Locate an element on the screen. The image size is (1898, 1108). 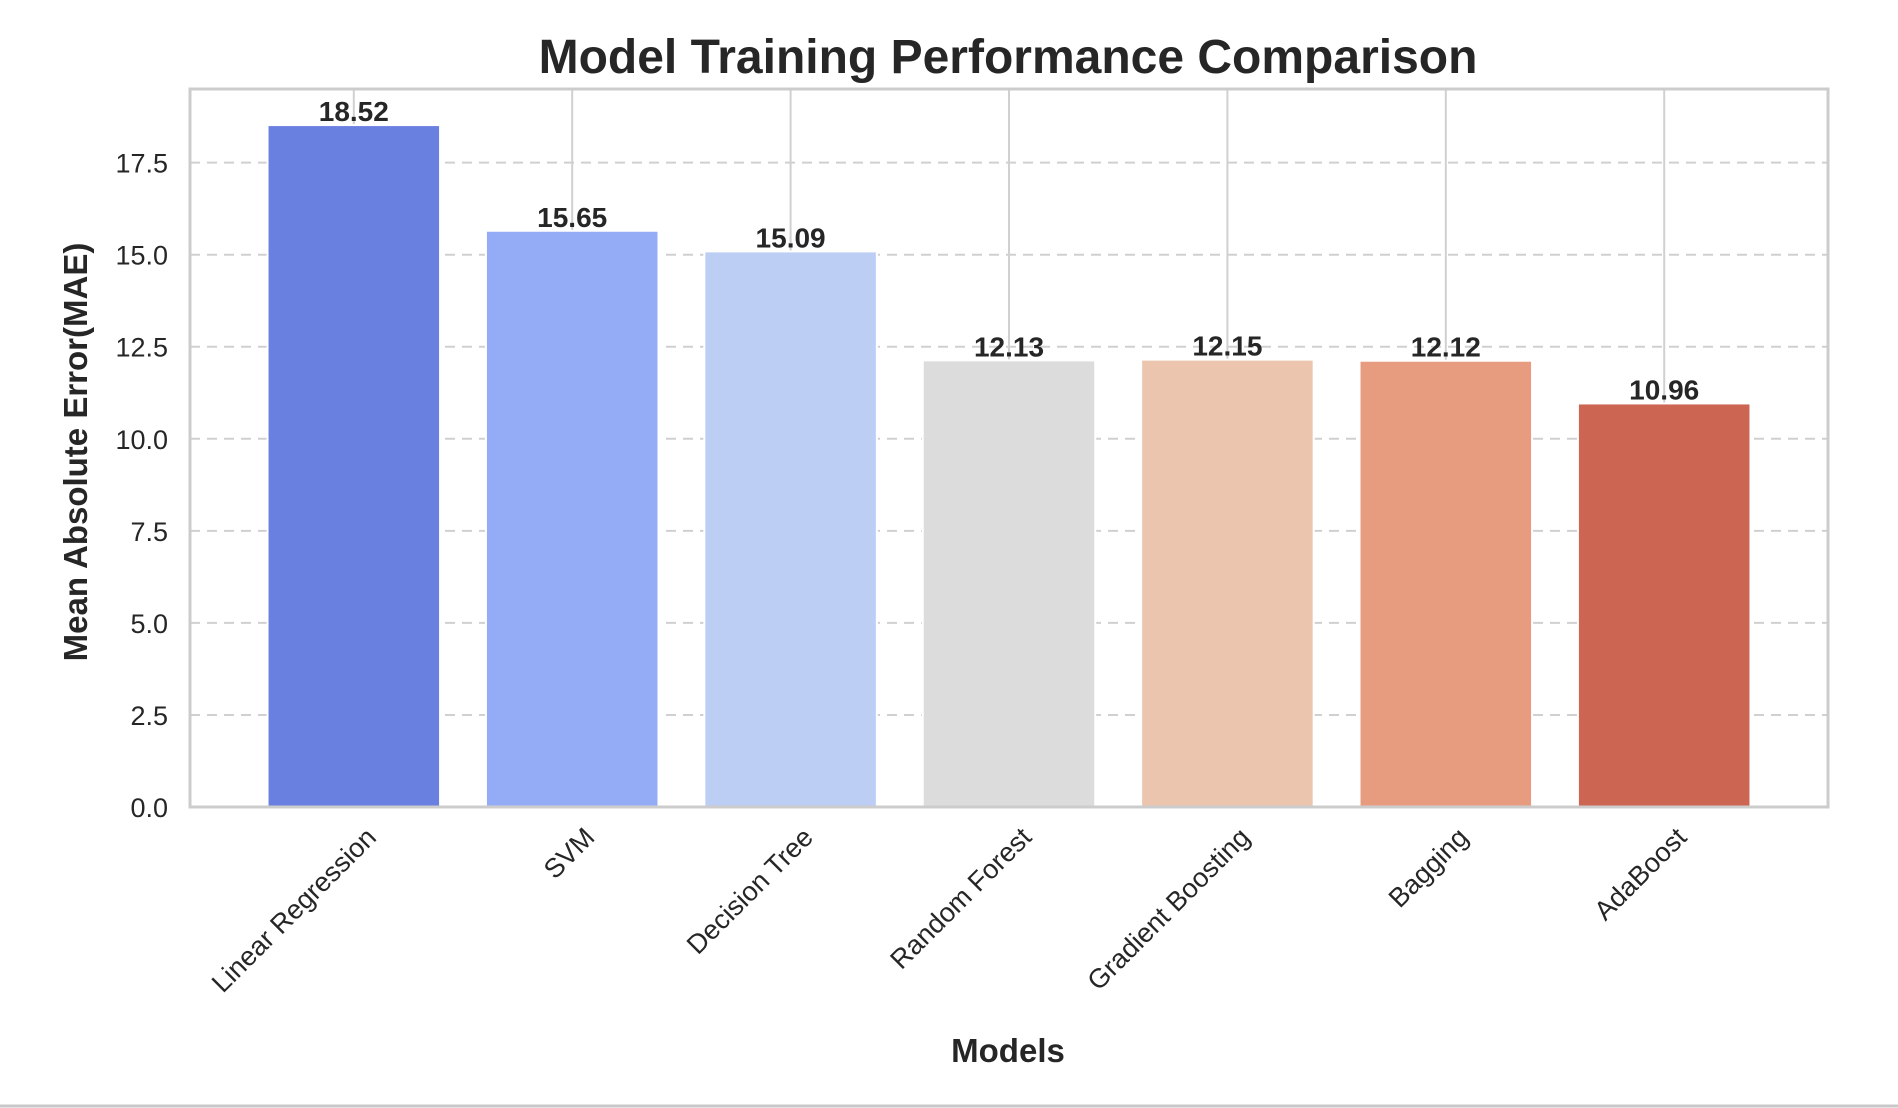
bar-value-label: 15.65 is located at coordinates (572, 217).